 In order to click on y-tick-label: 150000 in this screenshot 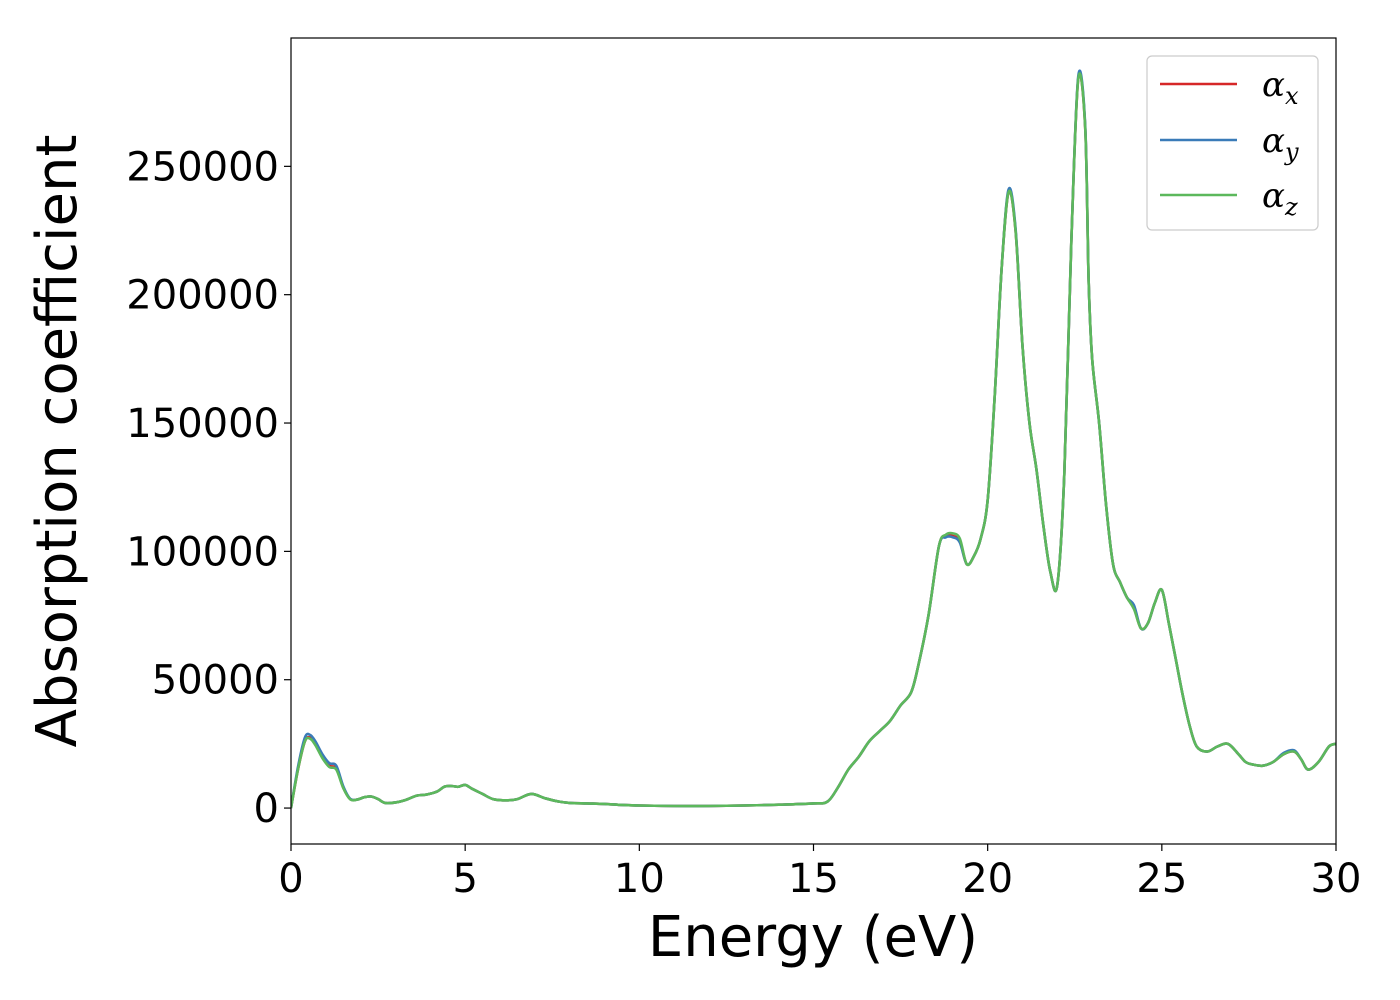, I will do `click(202, 424)`.